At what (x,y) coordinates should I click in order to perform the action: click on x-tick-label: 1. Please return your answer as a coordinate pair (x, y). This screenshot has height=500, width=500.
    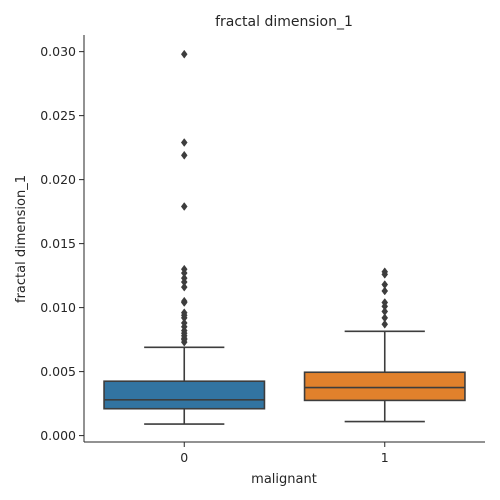
    Looking at the image, I should click on (385, 457).